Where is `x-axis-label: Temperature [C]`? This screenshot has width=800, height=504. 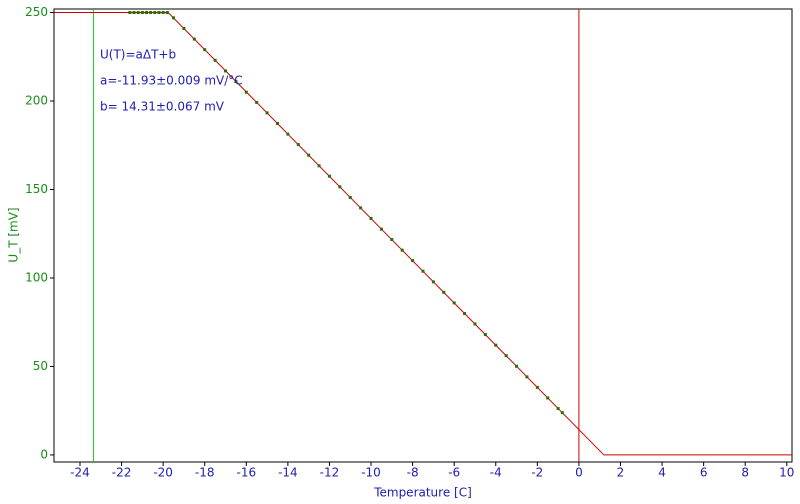 x-axis-label: Temperature [C] is located at coordinates (422, 493).